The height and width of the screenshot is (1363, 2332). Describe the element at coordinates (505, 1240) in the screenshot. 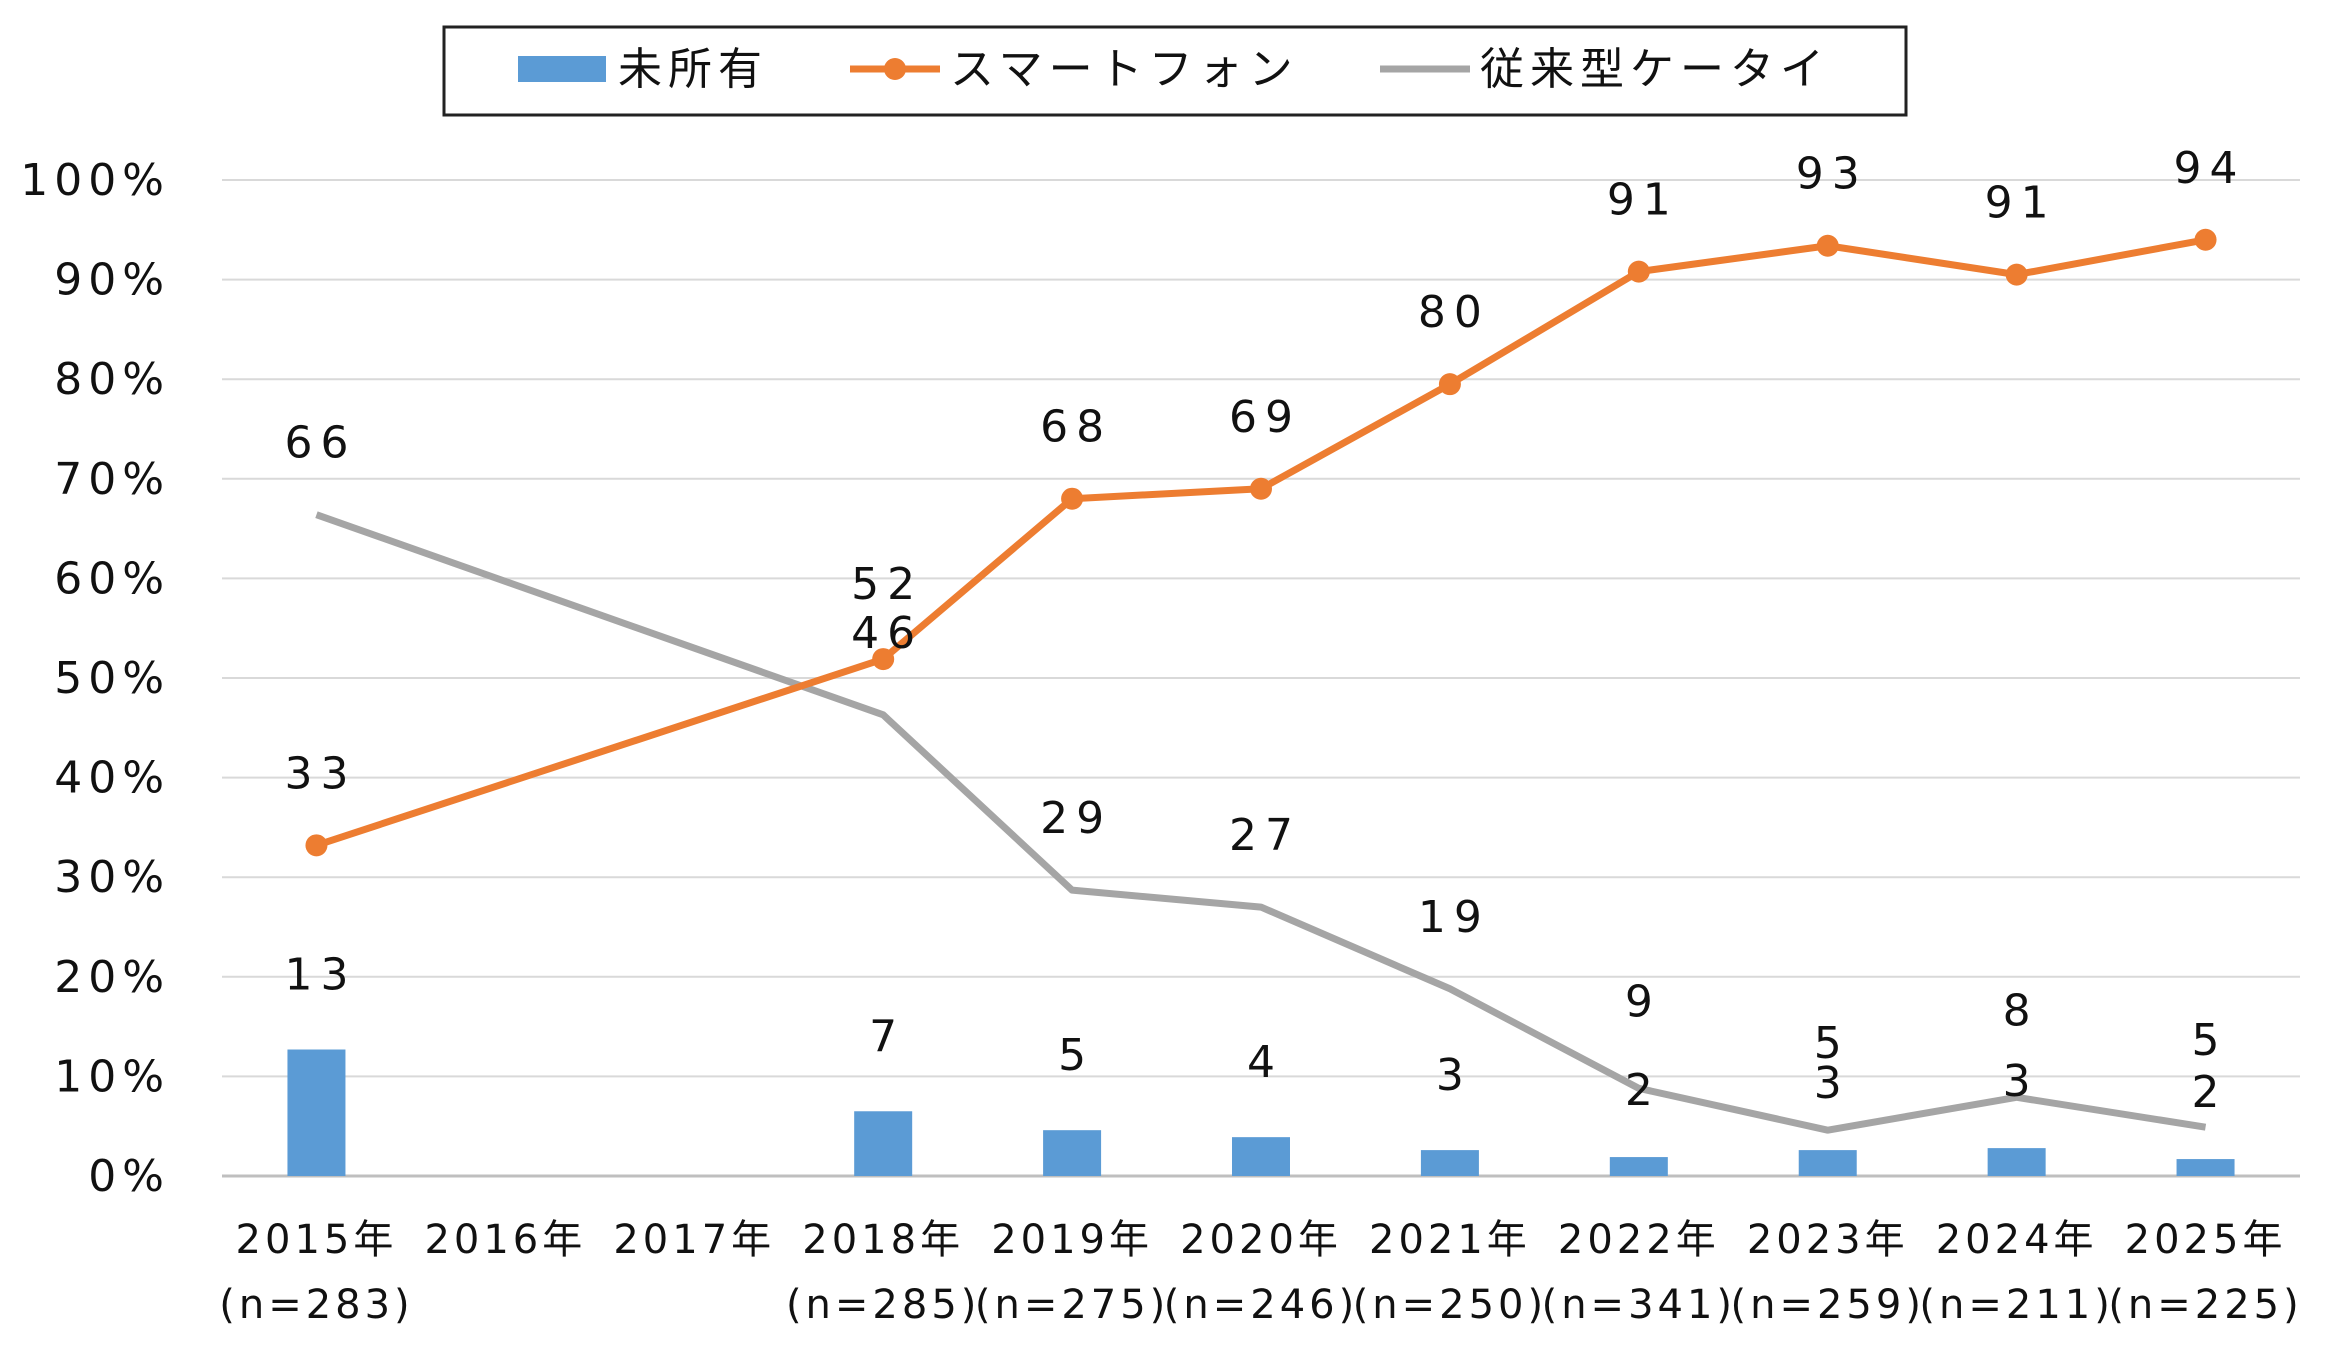

I see `x-tick-label: 2016年` at that location.